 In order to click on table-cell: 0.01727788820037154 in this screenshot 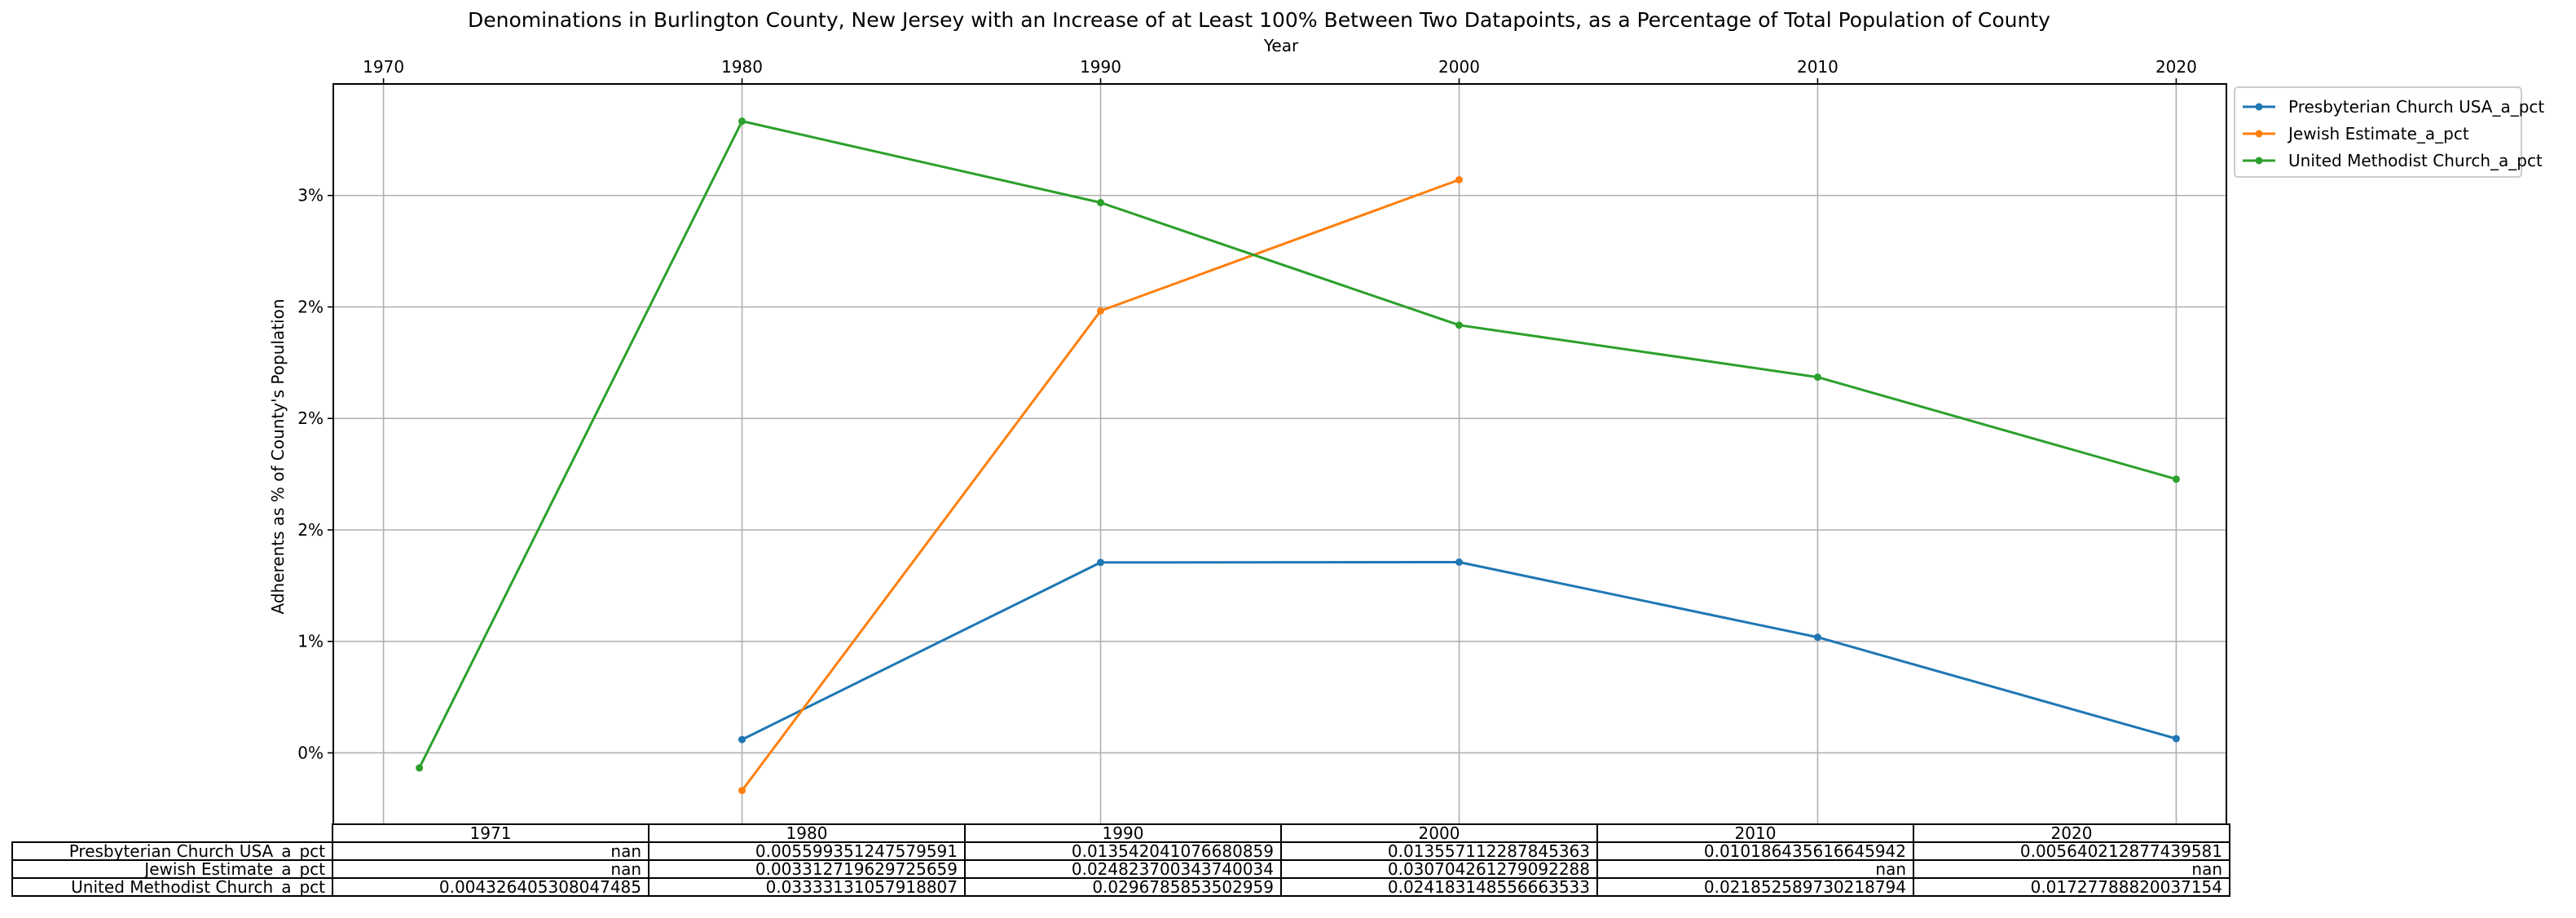, I will do `click(2071, 887)`.